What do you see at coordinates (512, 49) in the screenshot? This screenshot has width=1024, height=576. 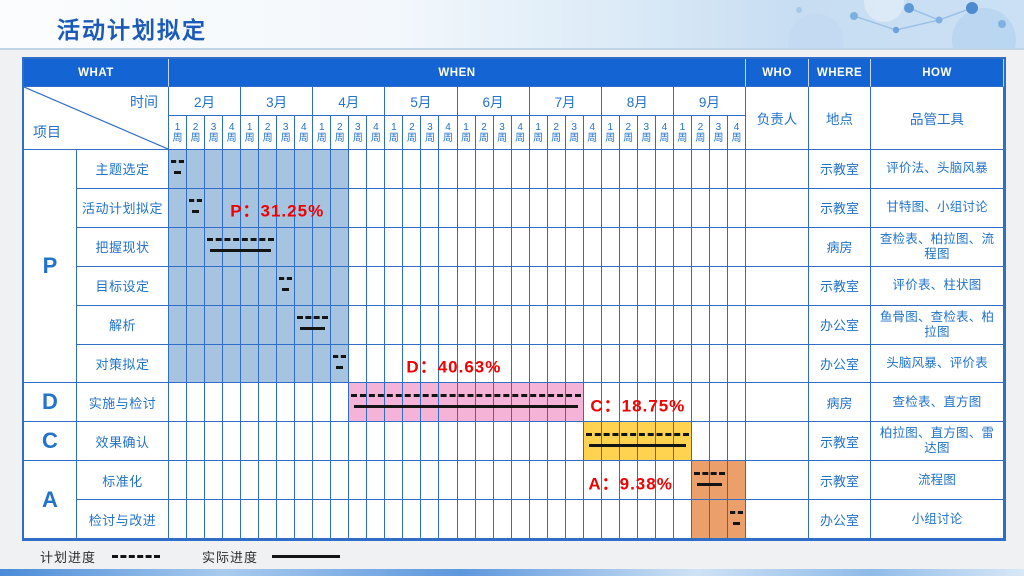 I see `title-divider` at bounding box center [512, 49].